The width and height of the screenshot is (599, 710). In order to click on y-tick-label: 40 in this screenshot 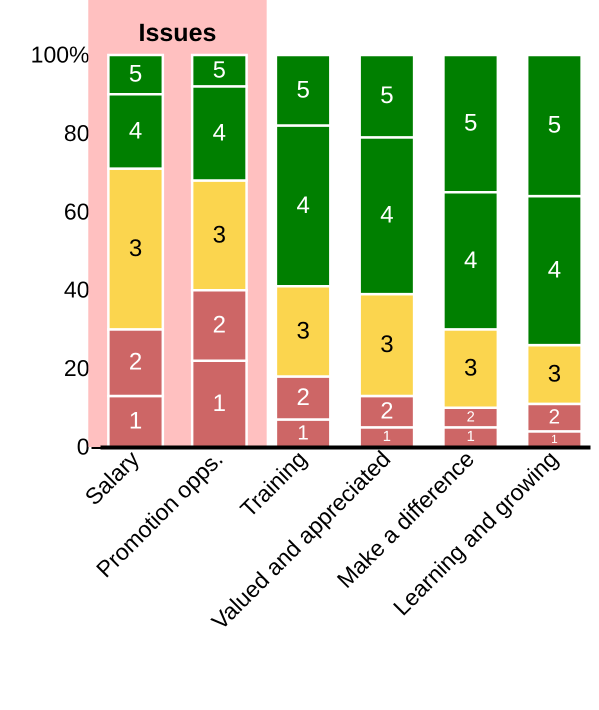, I will do `click(77, 289)`.